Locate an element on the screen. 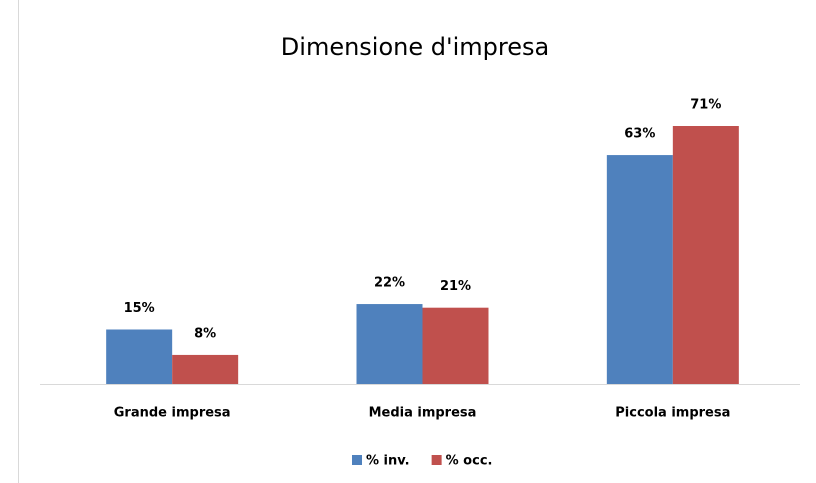 The image size is (816, 483). chart-title: Dimensione d'impresa is located at coordinates (415, 47).